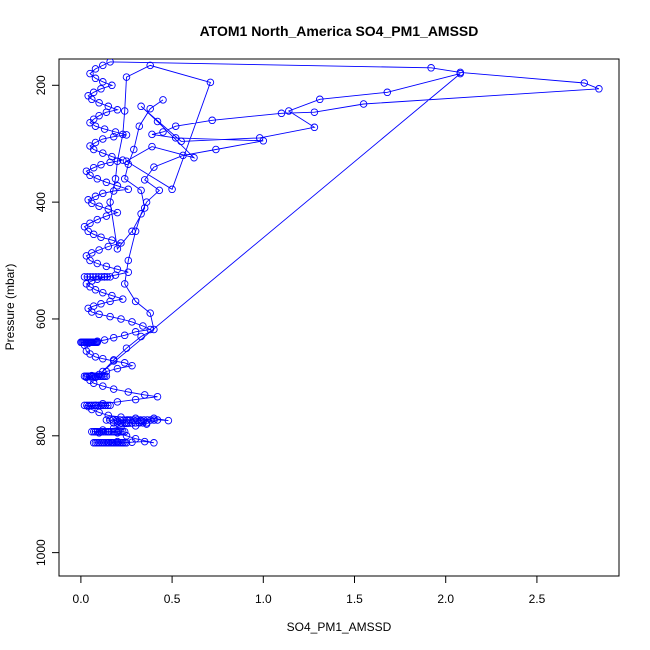  Describe the element at coordinates (263, 599) in the screenshot. I see `x-tick-label: 1.0` at that location.